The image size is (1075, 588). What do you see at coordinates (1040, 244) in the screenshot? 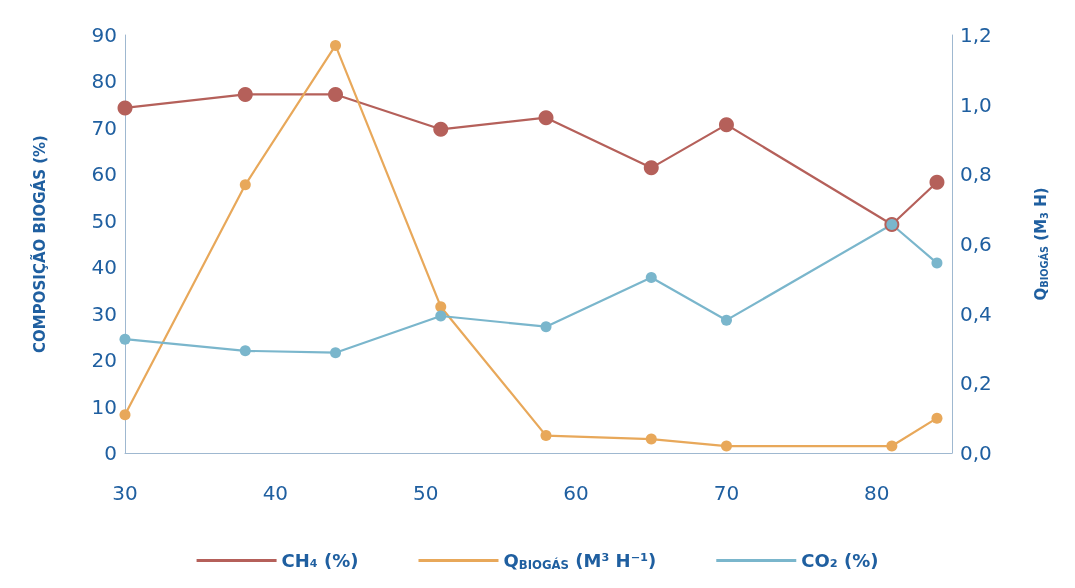
I see `y2-axis-title: QBIOGÁS (M3 H)` at bounding box center [1040, 244].